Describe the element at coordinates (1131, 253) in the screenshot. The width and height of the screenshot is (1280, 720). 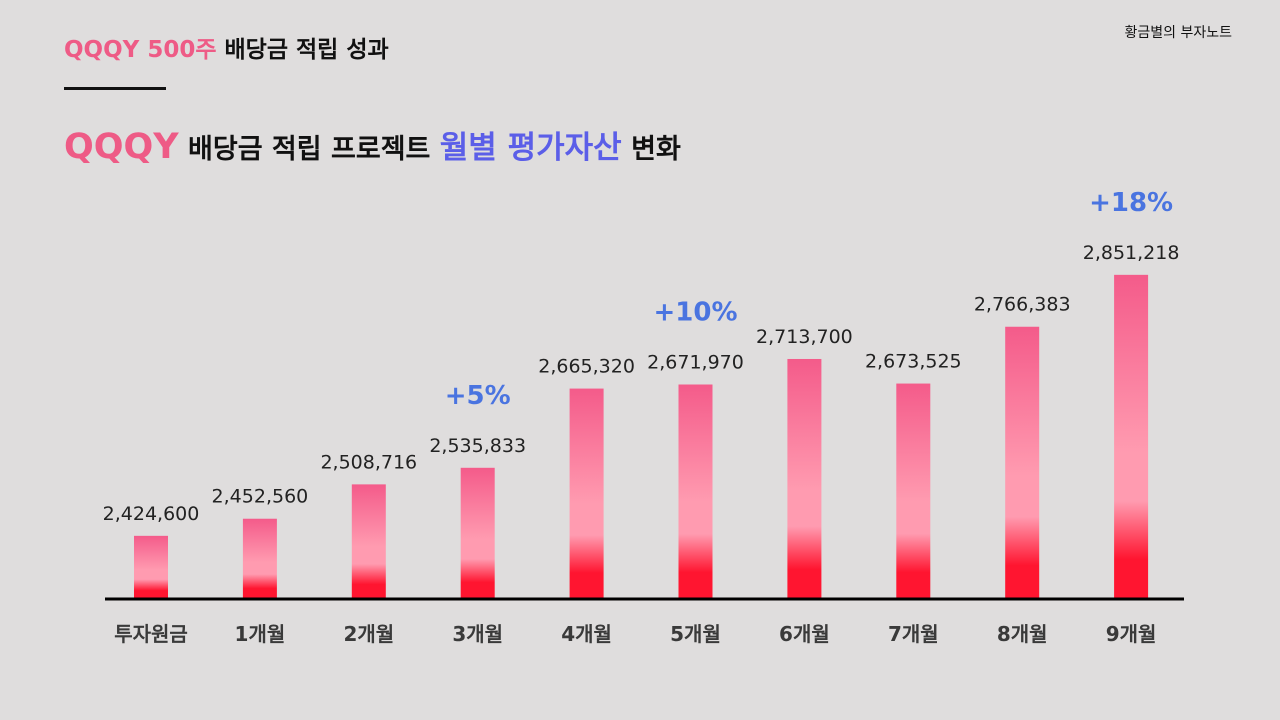
I see `data-label: 2,851,218` at that location.